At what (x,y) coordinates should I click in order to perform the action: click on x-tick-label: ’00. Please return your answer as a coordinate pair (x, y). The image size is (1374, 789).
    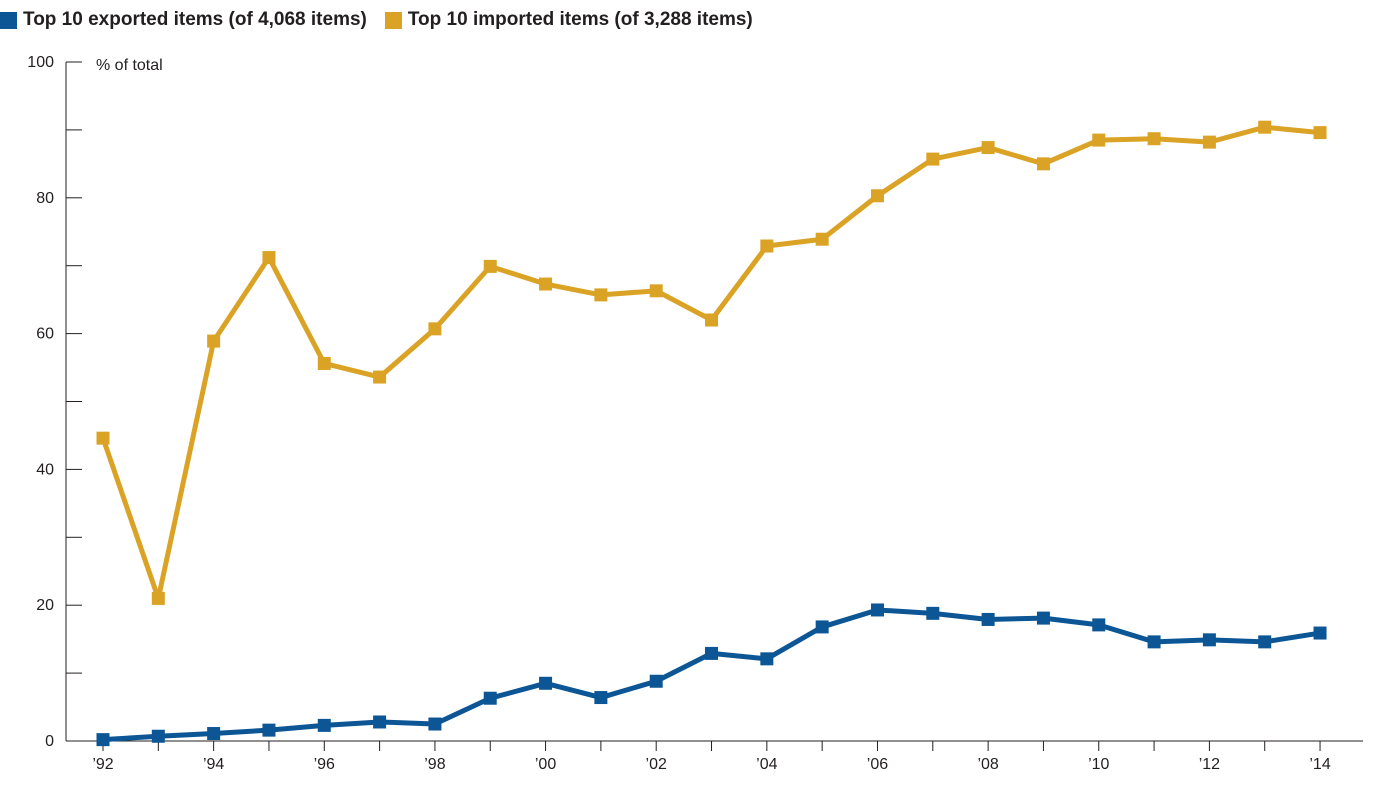
    Looking at the image, I should click on (545, 764).